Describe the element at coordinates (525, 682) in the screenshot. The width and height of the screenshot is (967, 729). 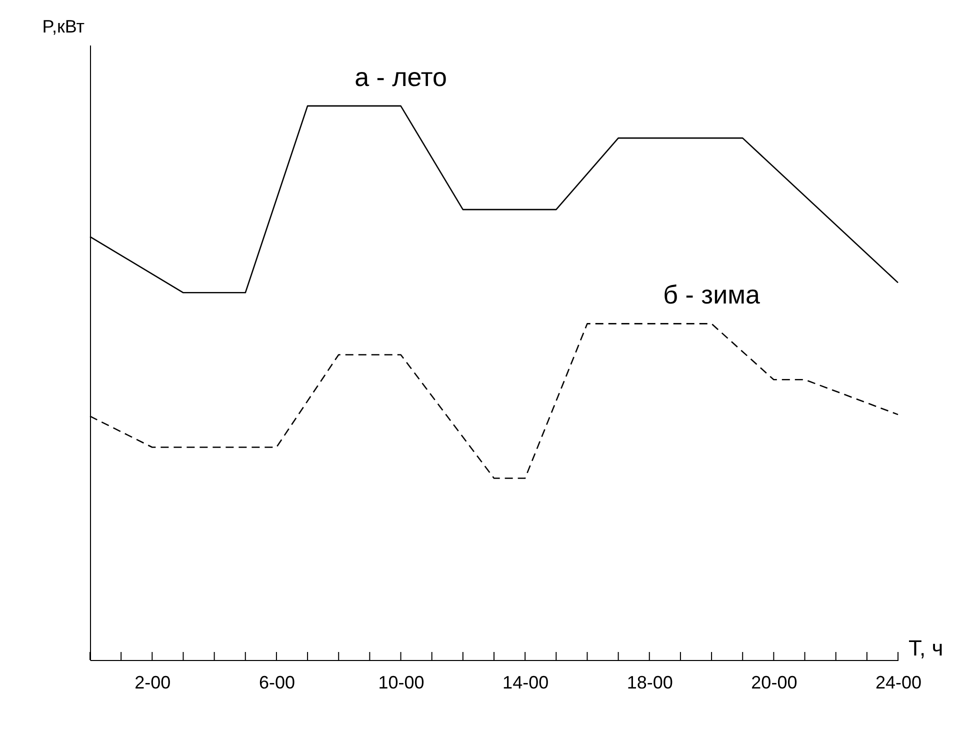
I see `x-tick-label: 14-00` at that location.